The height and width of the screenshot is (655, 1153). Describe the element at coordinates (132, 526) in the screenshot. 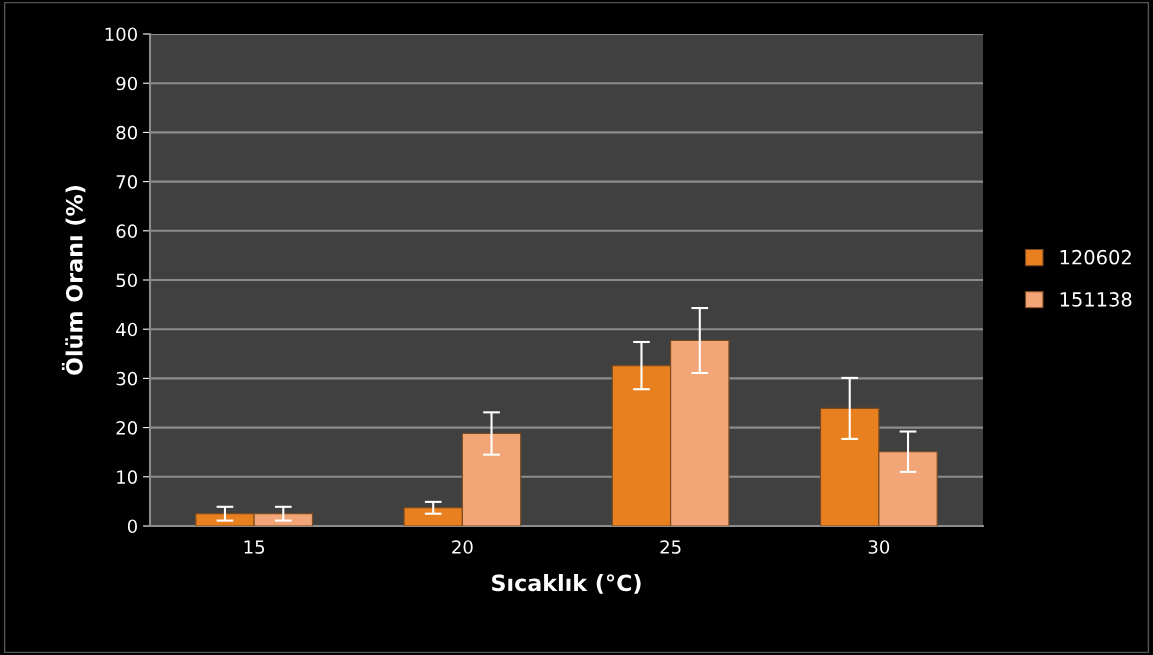

I see `y-tick-label: 0` at that location.